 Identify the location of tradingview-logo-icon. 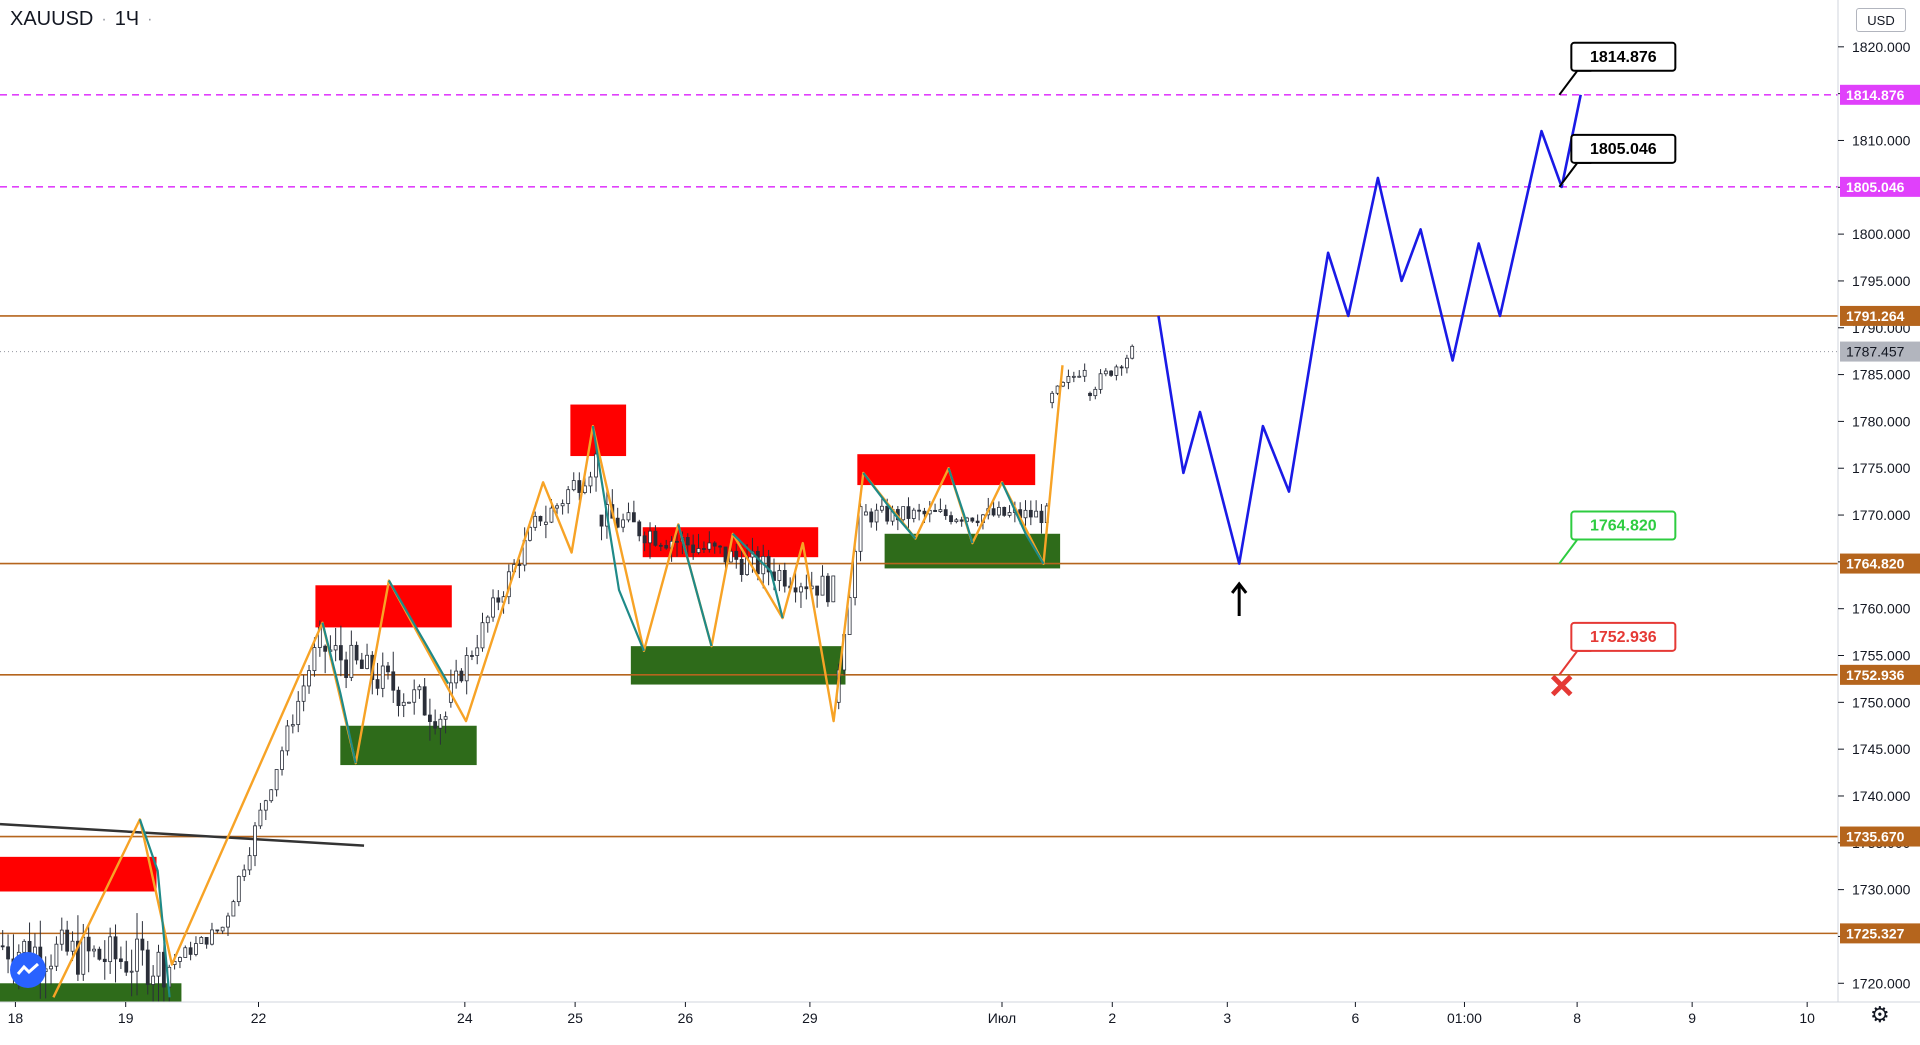
(28, 970).